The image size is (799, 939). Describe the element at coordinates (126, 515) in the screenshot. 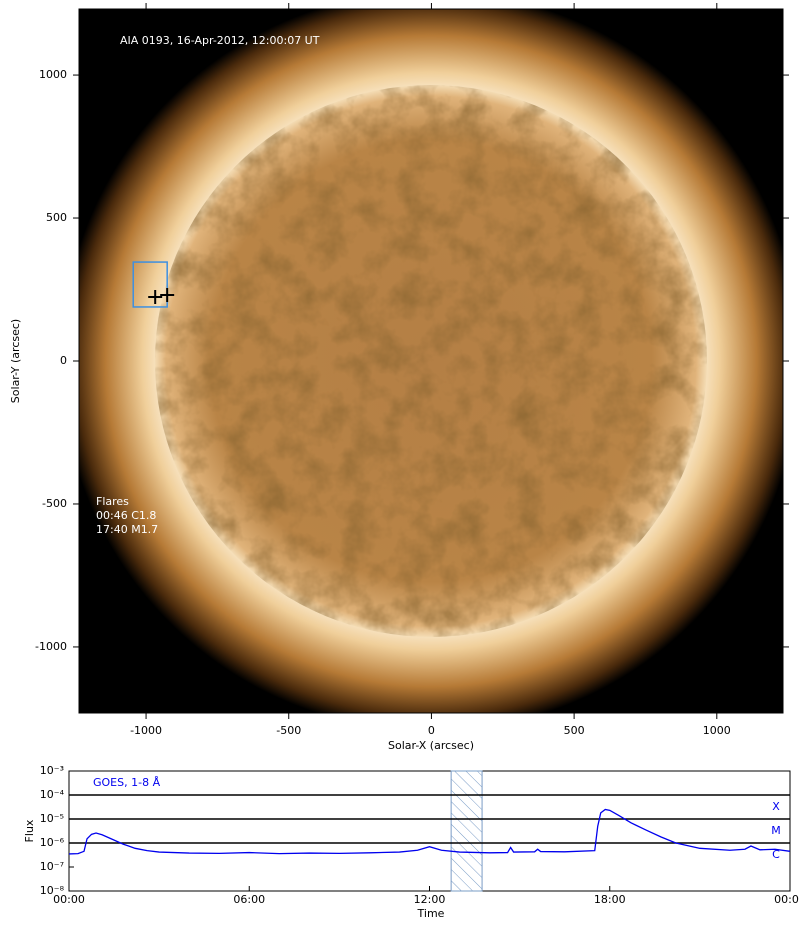

I see `annotation: 00:46 C1.8` at that location.